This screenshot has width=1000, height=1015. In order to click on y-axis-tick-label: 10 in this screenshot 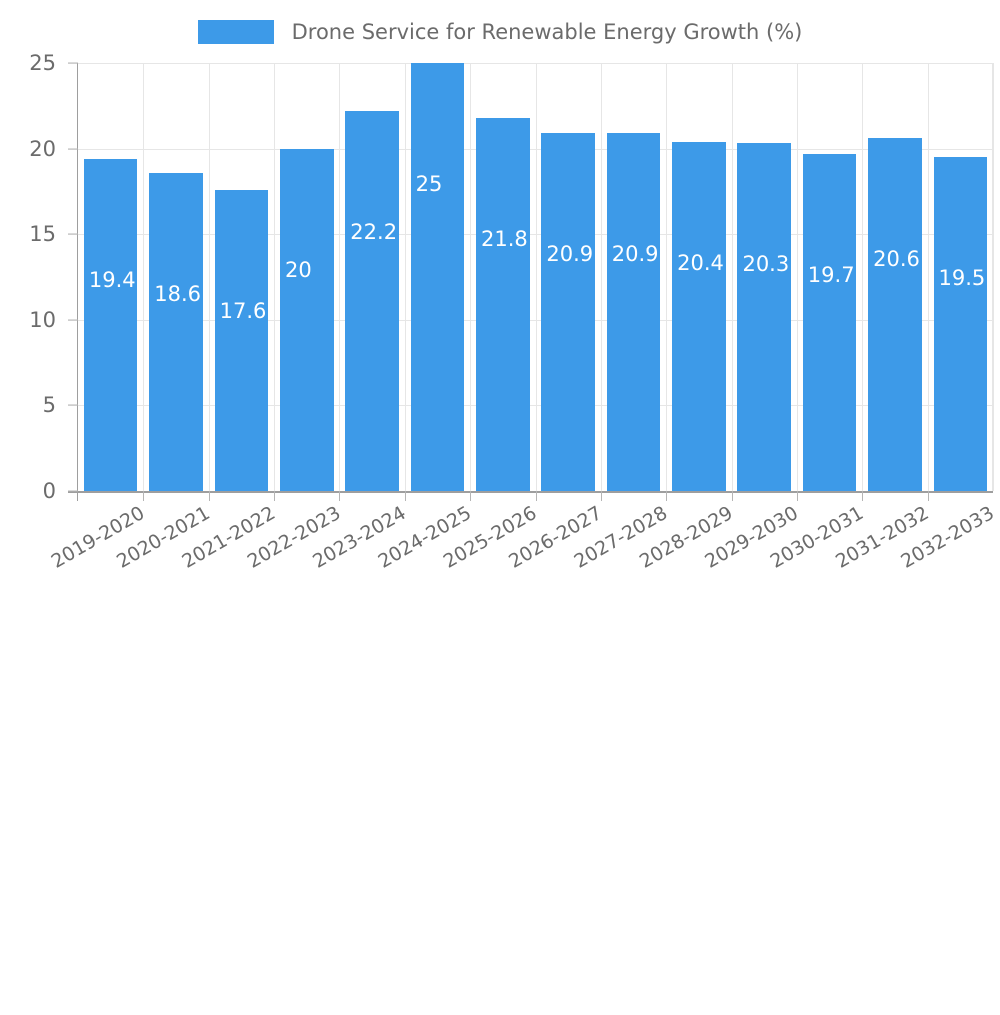, I will do `click(42, 319)`.